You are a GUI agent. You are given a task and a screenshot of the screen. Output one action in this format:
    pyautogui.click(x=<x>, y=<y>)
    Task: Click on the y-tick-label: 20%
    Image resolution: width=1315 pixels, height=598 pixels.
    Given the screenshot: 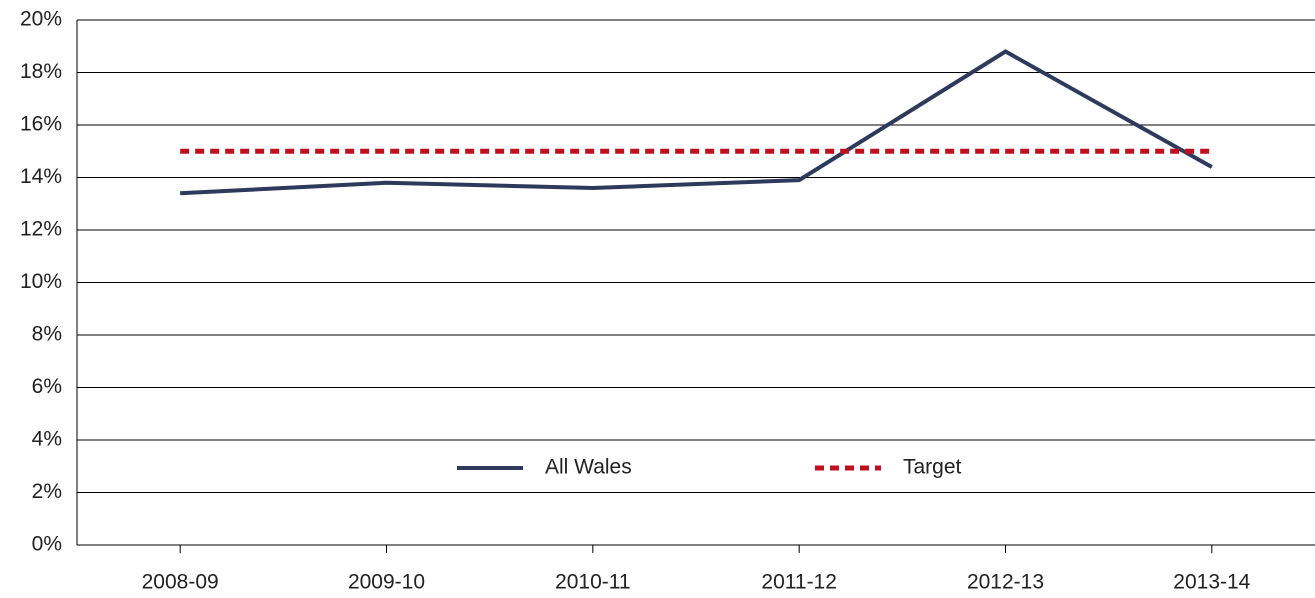 What is the action you would take?
    pyautogui.click(x=41, y=19)
    